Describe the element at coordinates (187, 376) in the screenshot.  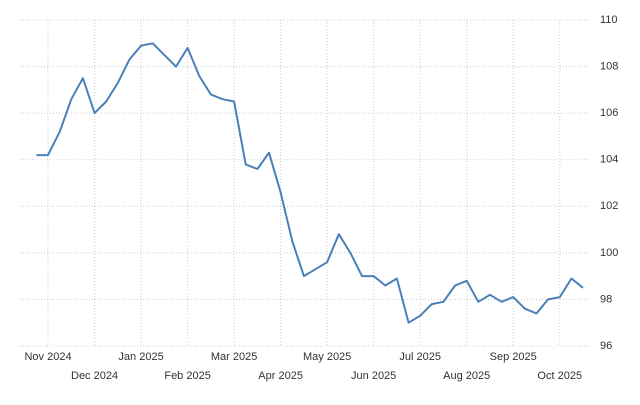
I see `x-tick-label: Feb 2025` at that location.